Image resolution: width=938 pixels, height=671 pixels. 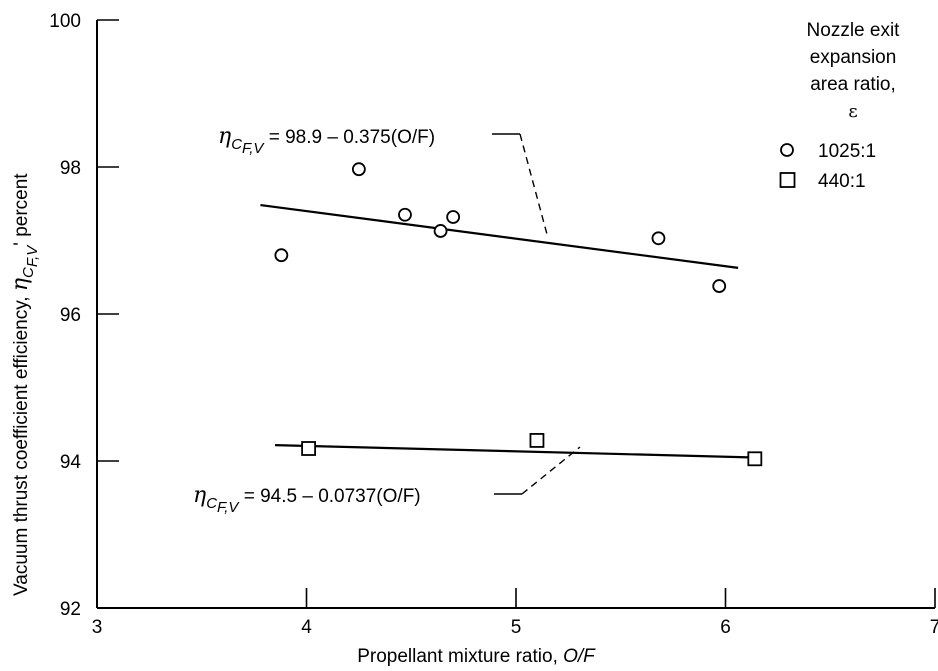 I want to click on x-axis-title: Propellant mixture ratio, O/F, so click(x=476, y=656).